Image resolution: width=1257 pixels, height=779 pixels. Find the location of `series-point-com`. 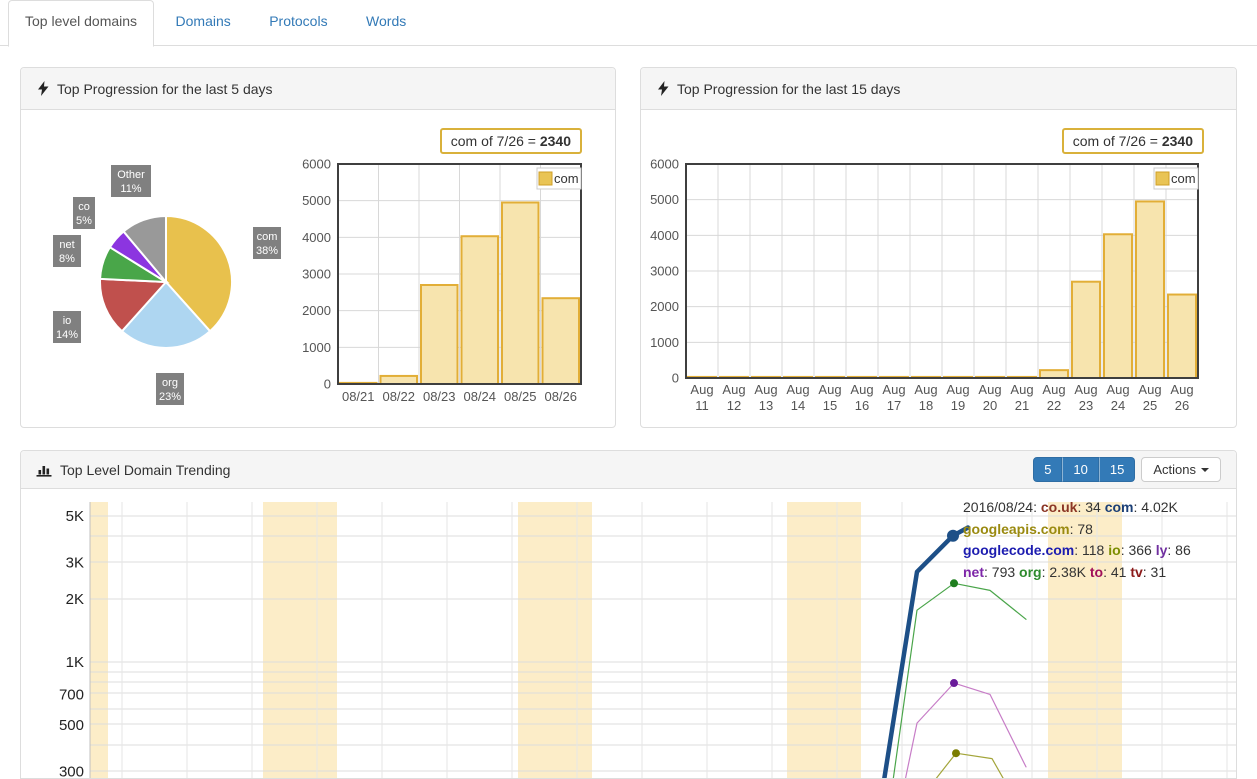

series-point-com is located at coordinates (953, 535).